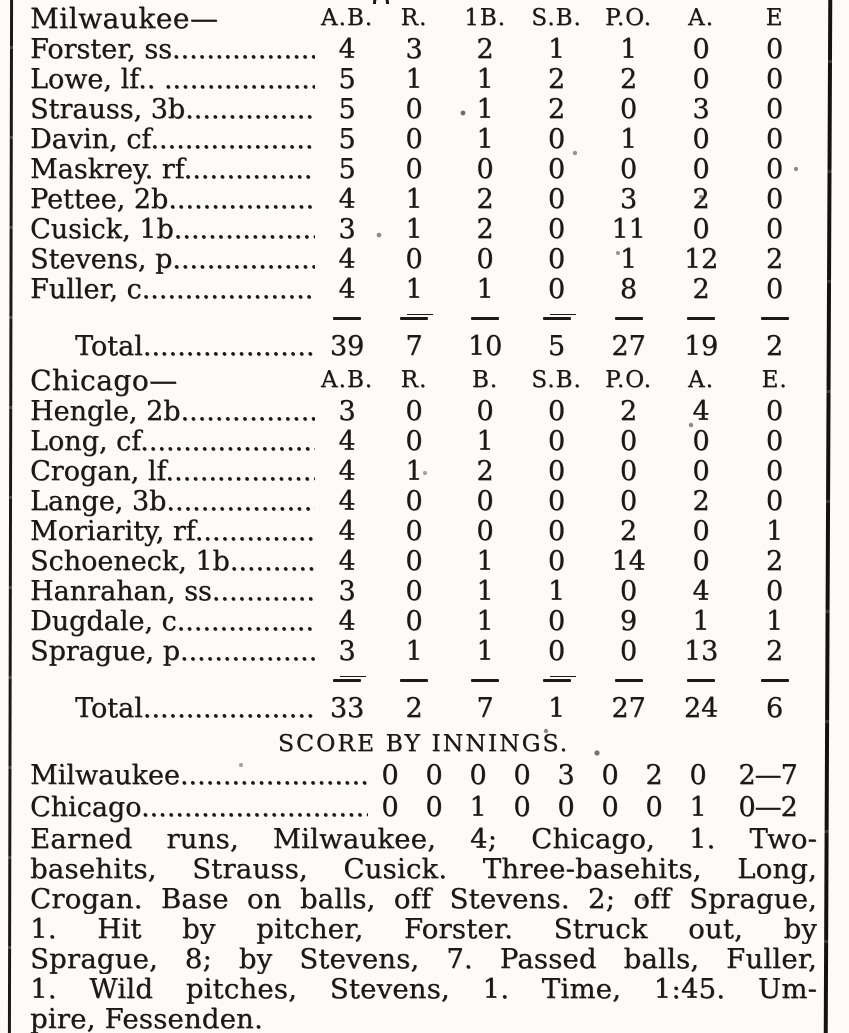 This screenshot has height=1033, width=849. Describe the element at coordinates (628, 622) in the screenshot. I see `stat-po: 9` at that location.